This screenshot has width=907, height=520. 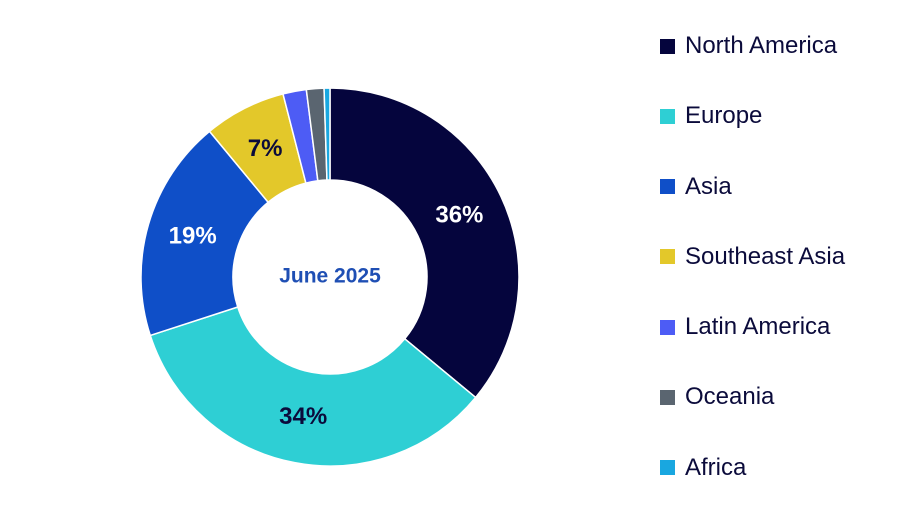 I want to click on data-label-europe: 34%, so click(x=303, y=416).